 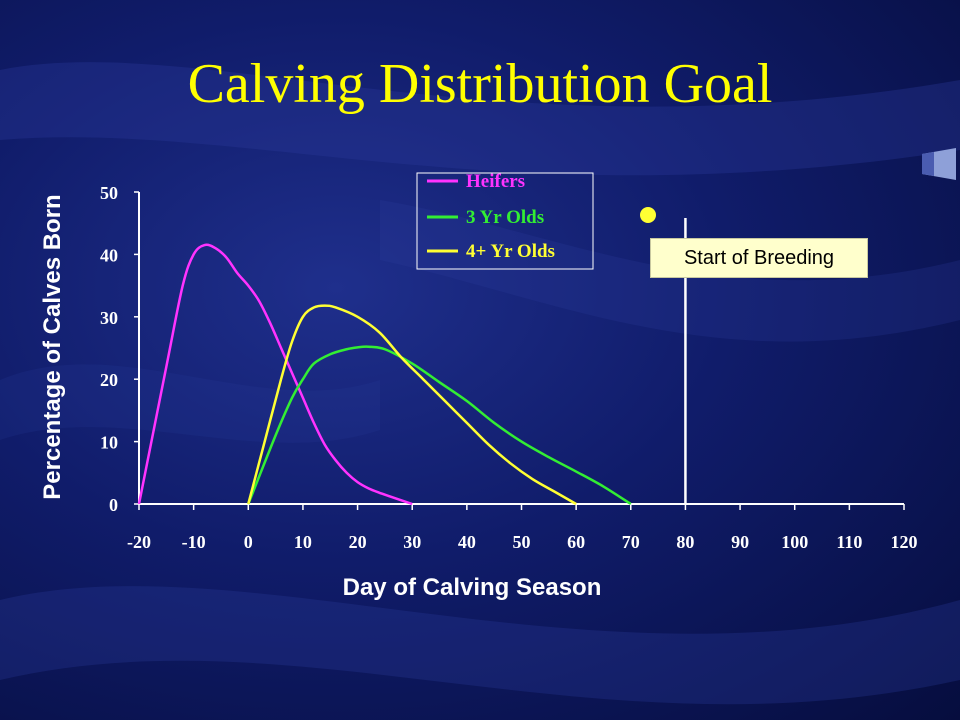 I want to click on legend-label-heifers: Heifers, so click(x=495, y=181).